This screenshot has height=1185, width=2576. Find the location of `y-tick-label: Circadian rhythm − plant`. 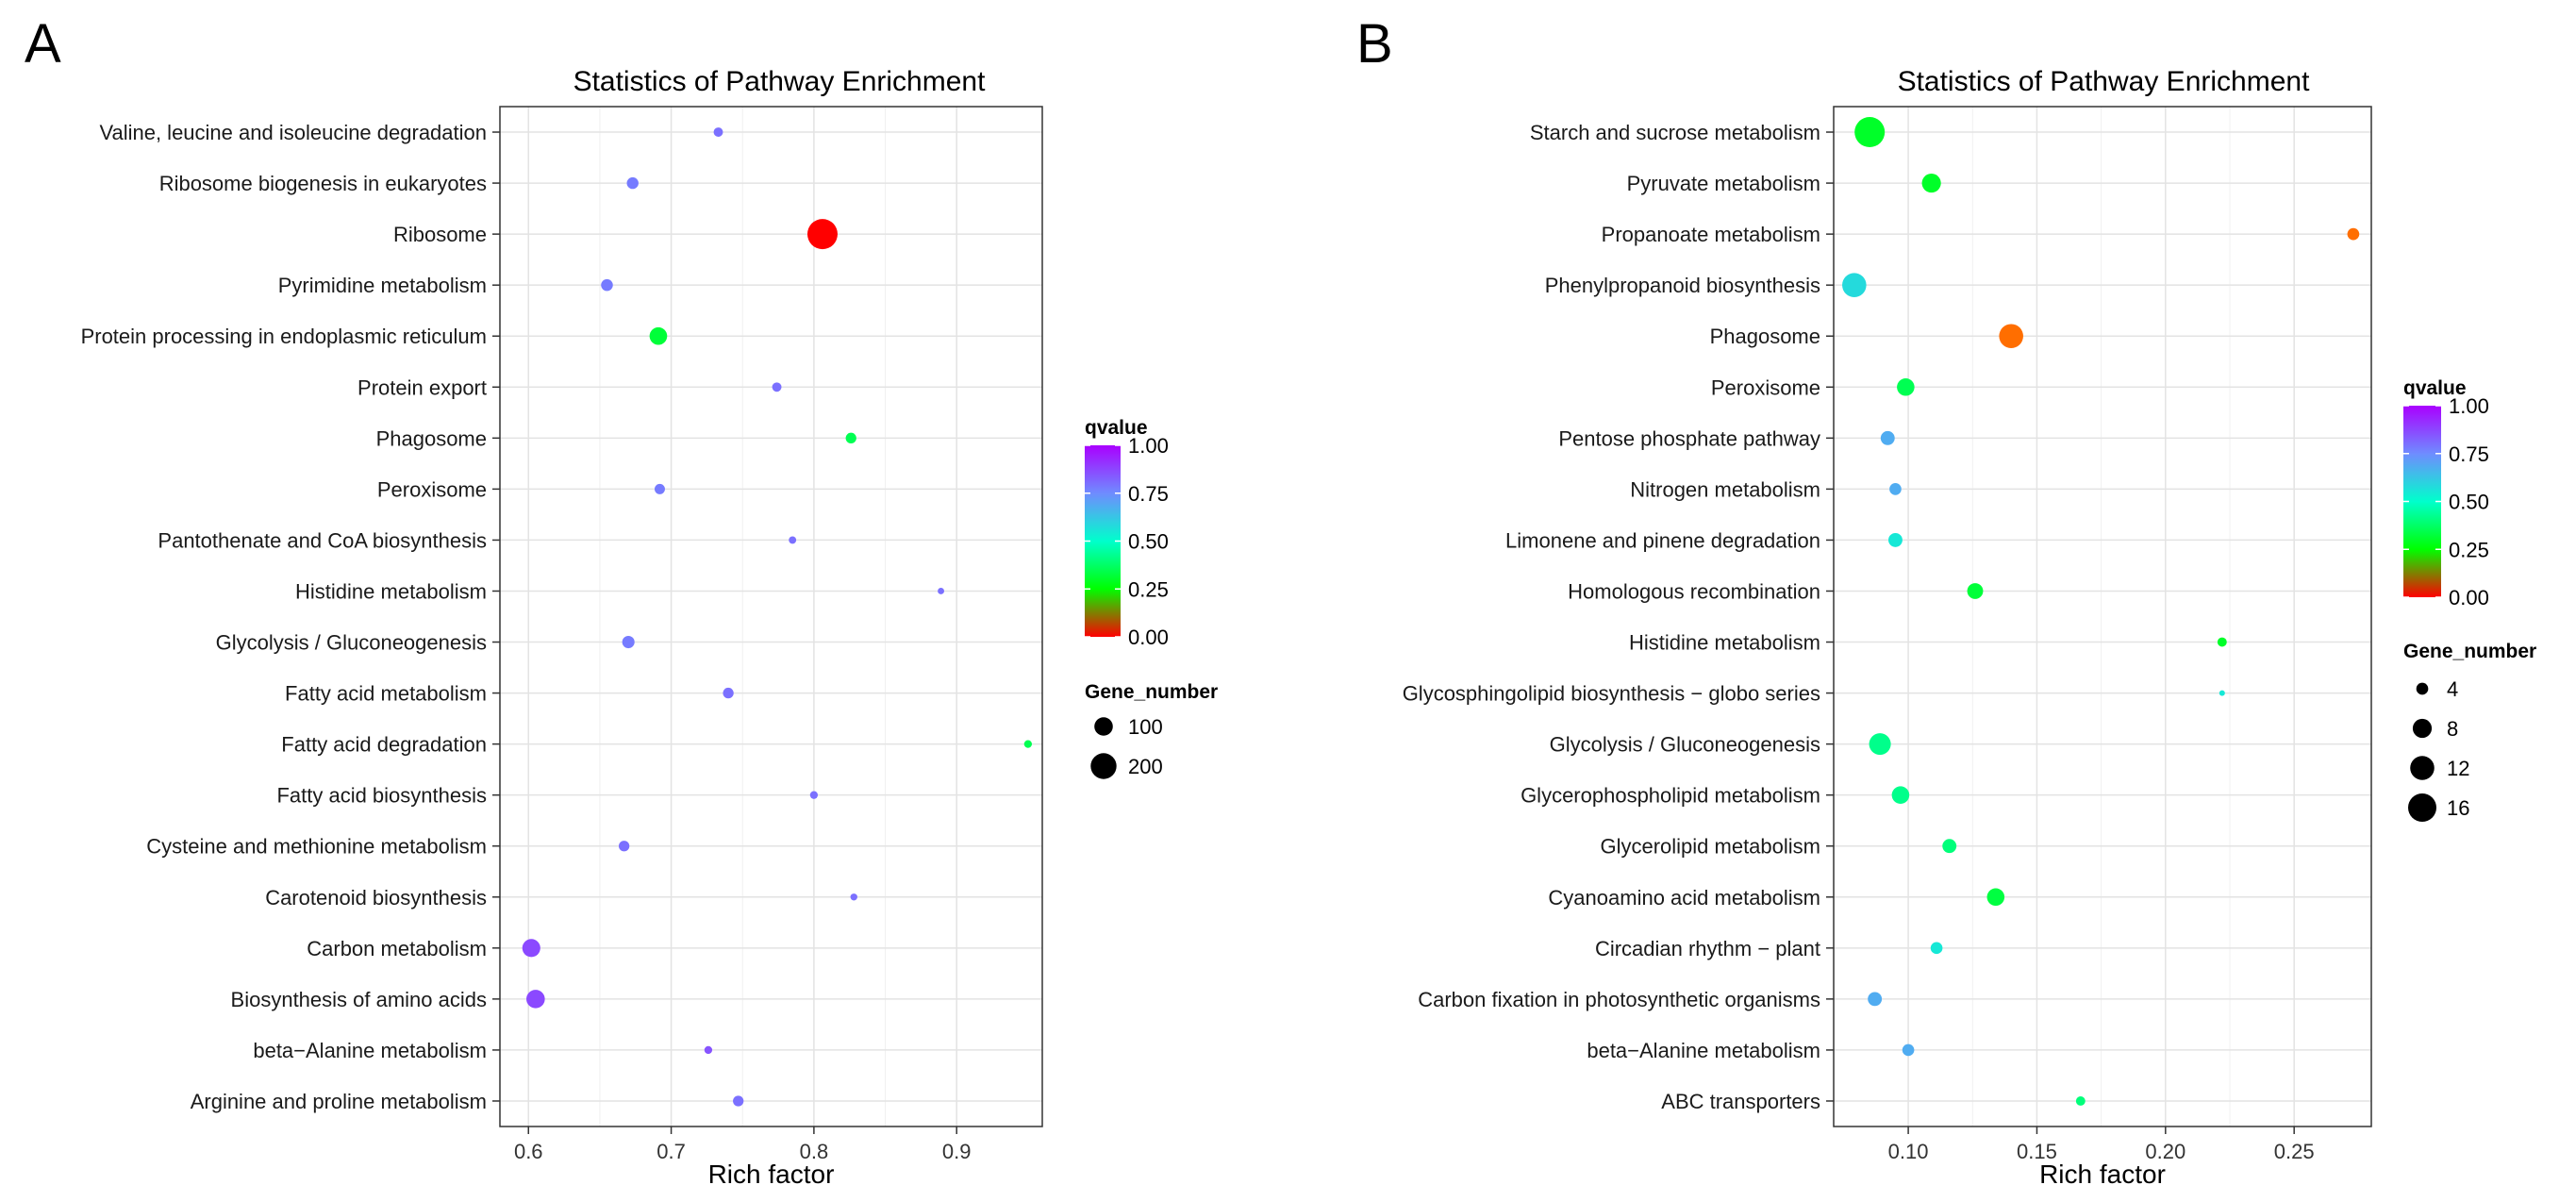

y-tick-label: Circadian rhythm − plant is located at coordinates (1707, 948).